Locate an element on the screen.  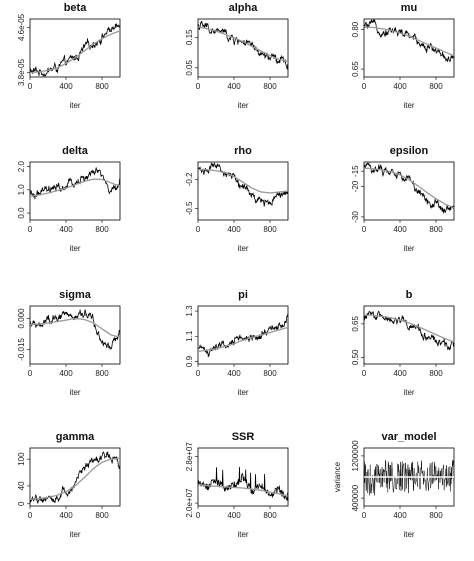
y-tick-label: 0.05 is located at coordinates (189, 68).